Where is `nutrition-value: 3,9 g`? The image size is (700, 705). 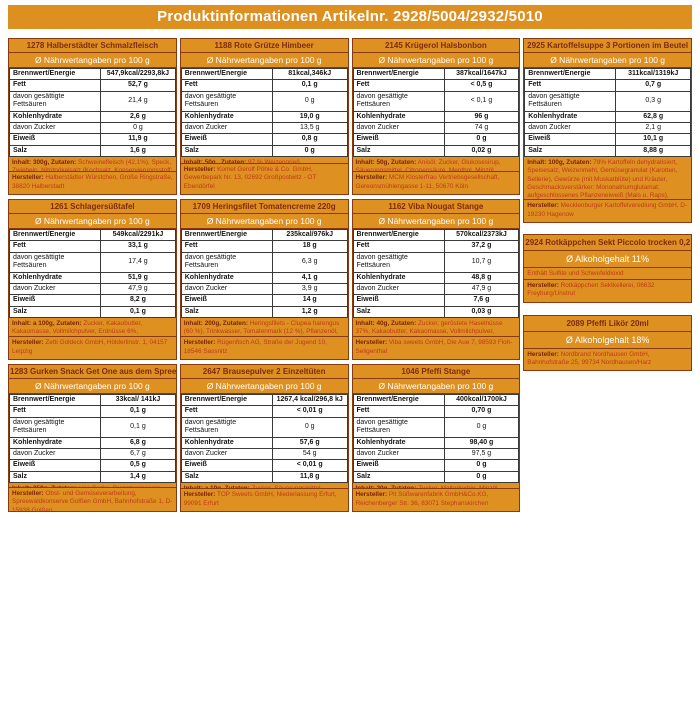
nutrition-value: 3,9 g is located at coordinates (309, 289).